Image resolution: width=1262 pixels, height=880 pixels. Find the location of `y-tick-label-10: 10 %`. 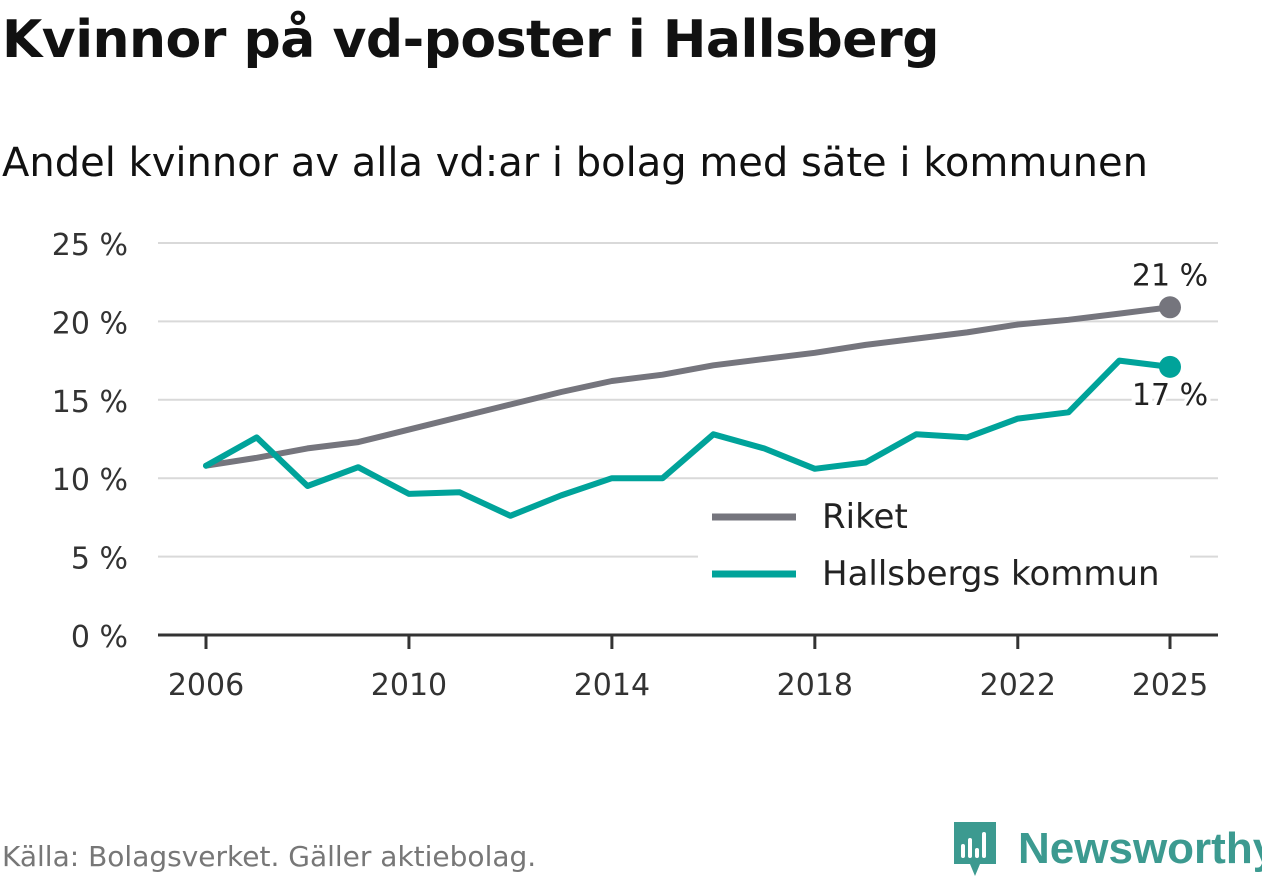

y-tick-label-10: 10 % is located at coordinates (90, 480).